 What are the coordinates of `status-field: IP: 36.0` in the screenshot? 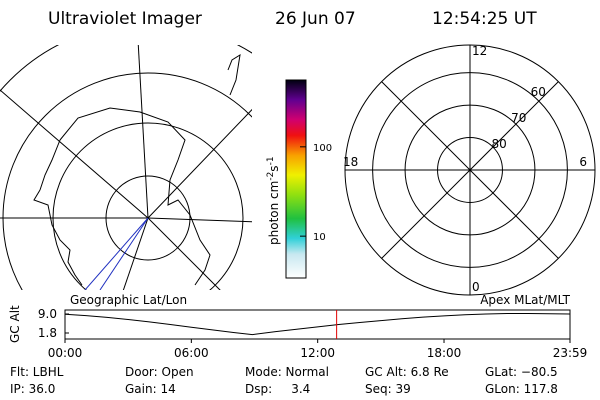 It's located at (32, 389).